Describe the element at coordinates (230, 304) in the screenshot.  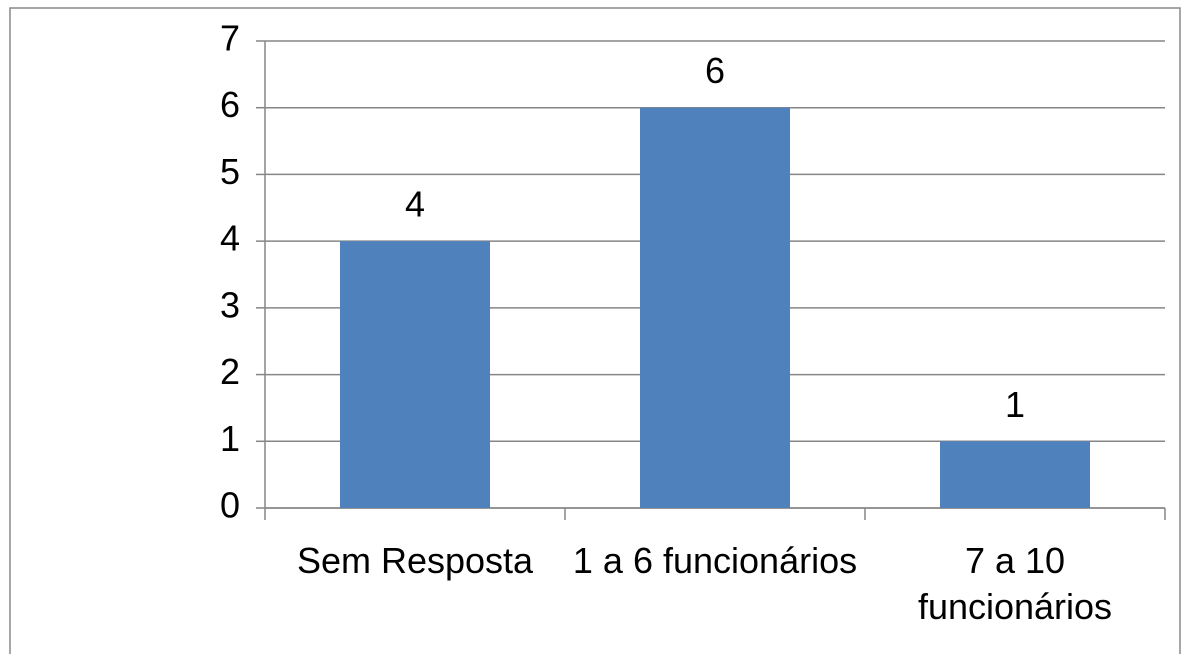
I see `y-tick-label: 3` at that location.